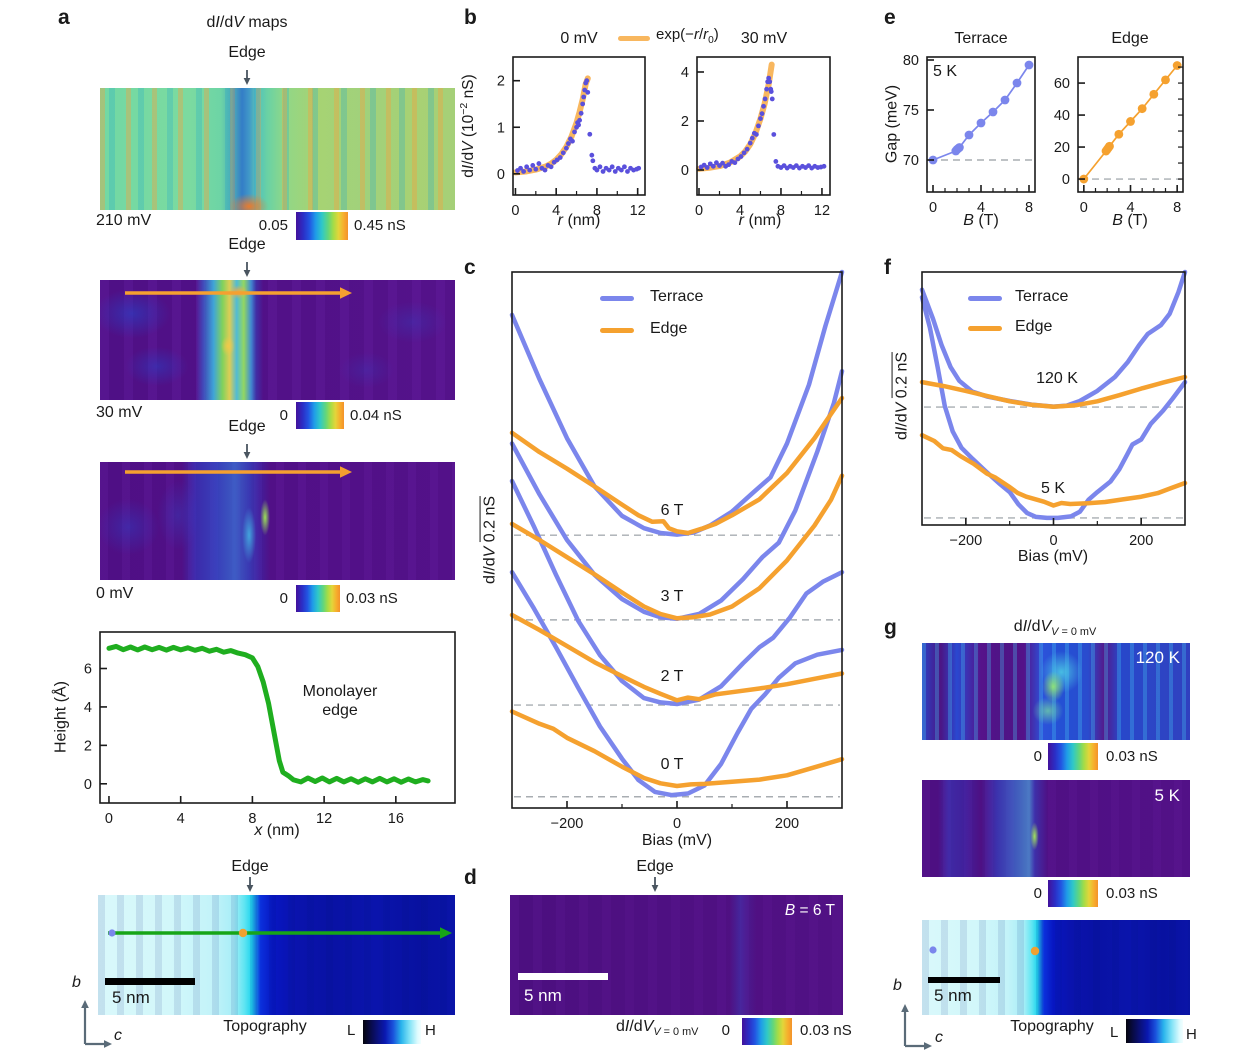 This screenshot has width=1241, height=1050. What do you see at coordinates (985, 298) in the screenshot?
I see `legend-line-terrace-f` at bounding box center [985, 298].